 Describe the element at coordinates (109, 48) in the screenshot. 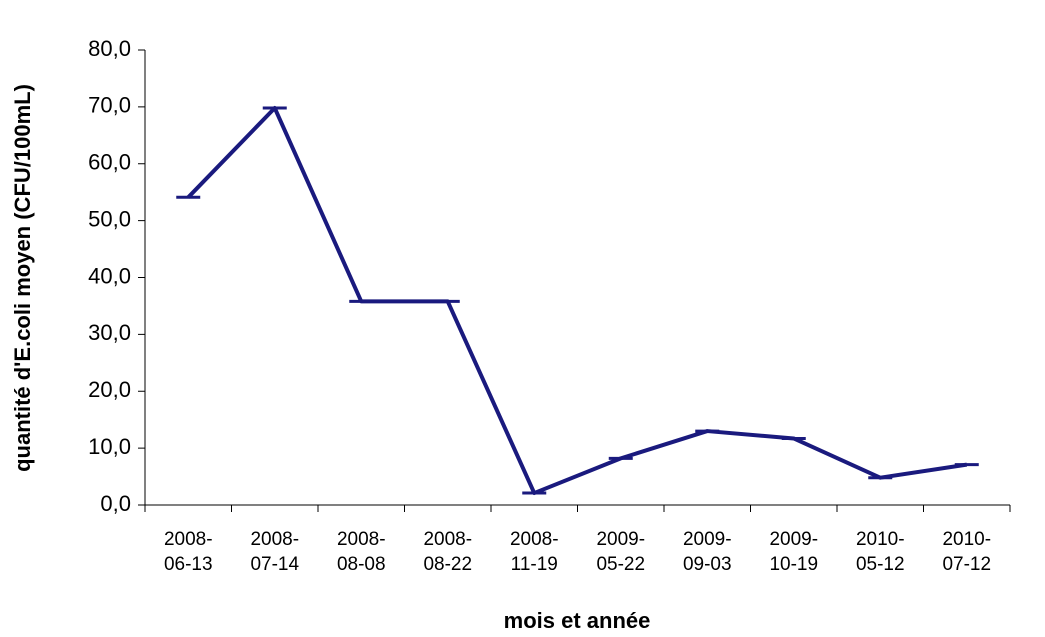

I see `y-tick-label: 80,0` at that location.